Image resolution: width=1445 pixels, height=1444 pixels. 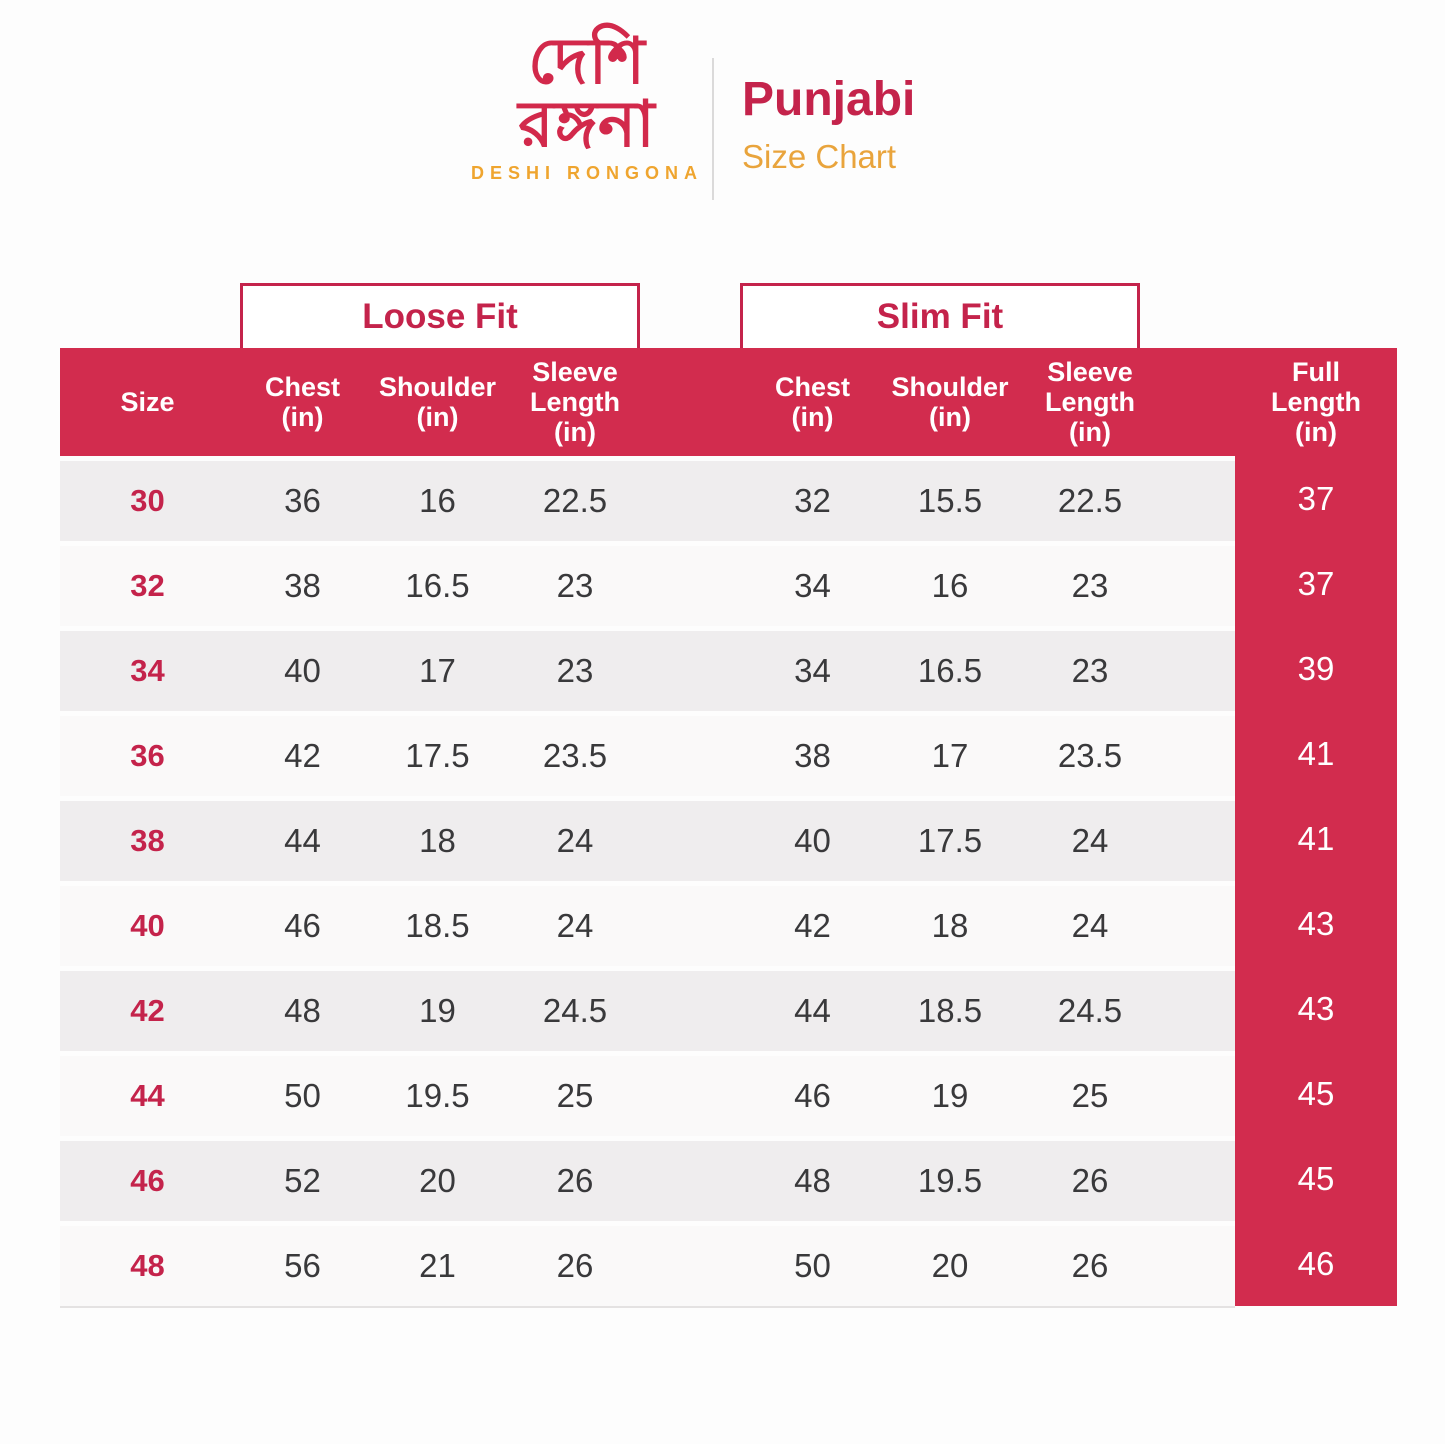 What do you see at coordinates (728, 1093) in the screenshot?
I see `table-row: 44 50 19.5 25 46 19 25` at bounding box center [728, 1093].